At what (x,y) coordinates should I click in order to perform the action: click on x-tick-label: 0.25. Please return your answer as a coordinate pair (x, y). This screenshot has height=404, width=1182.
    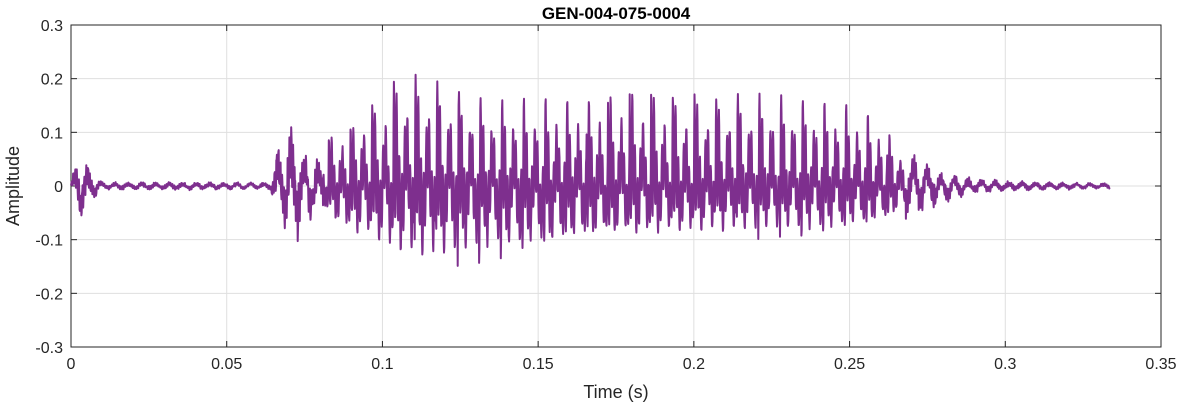
    Looking at the image, I should click on (849, 364).